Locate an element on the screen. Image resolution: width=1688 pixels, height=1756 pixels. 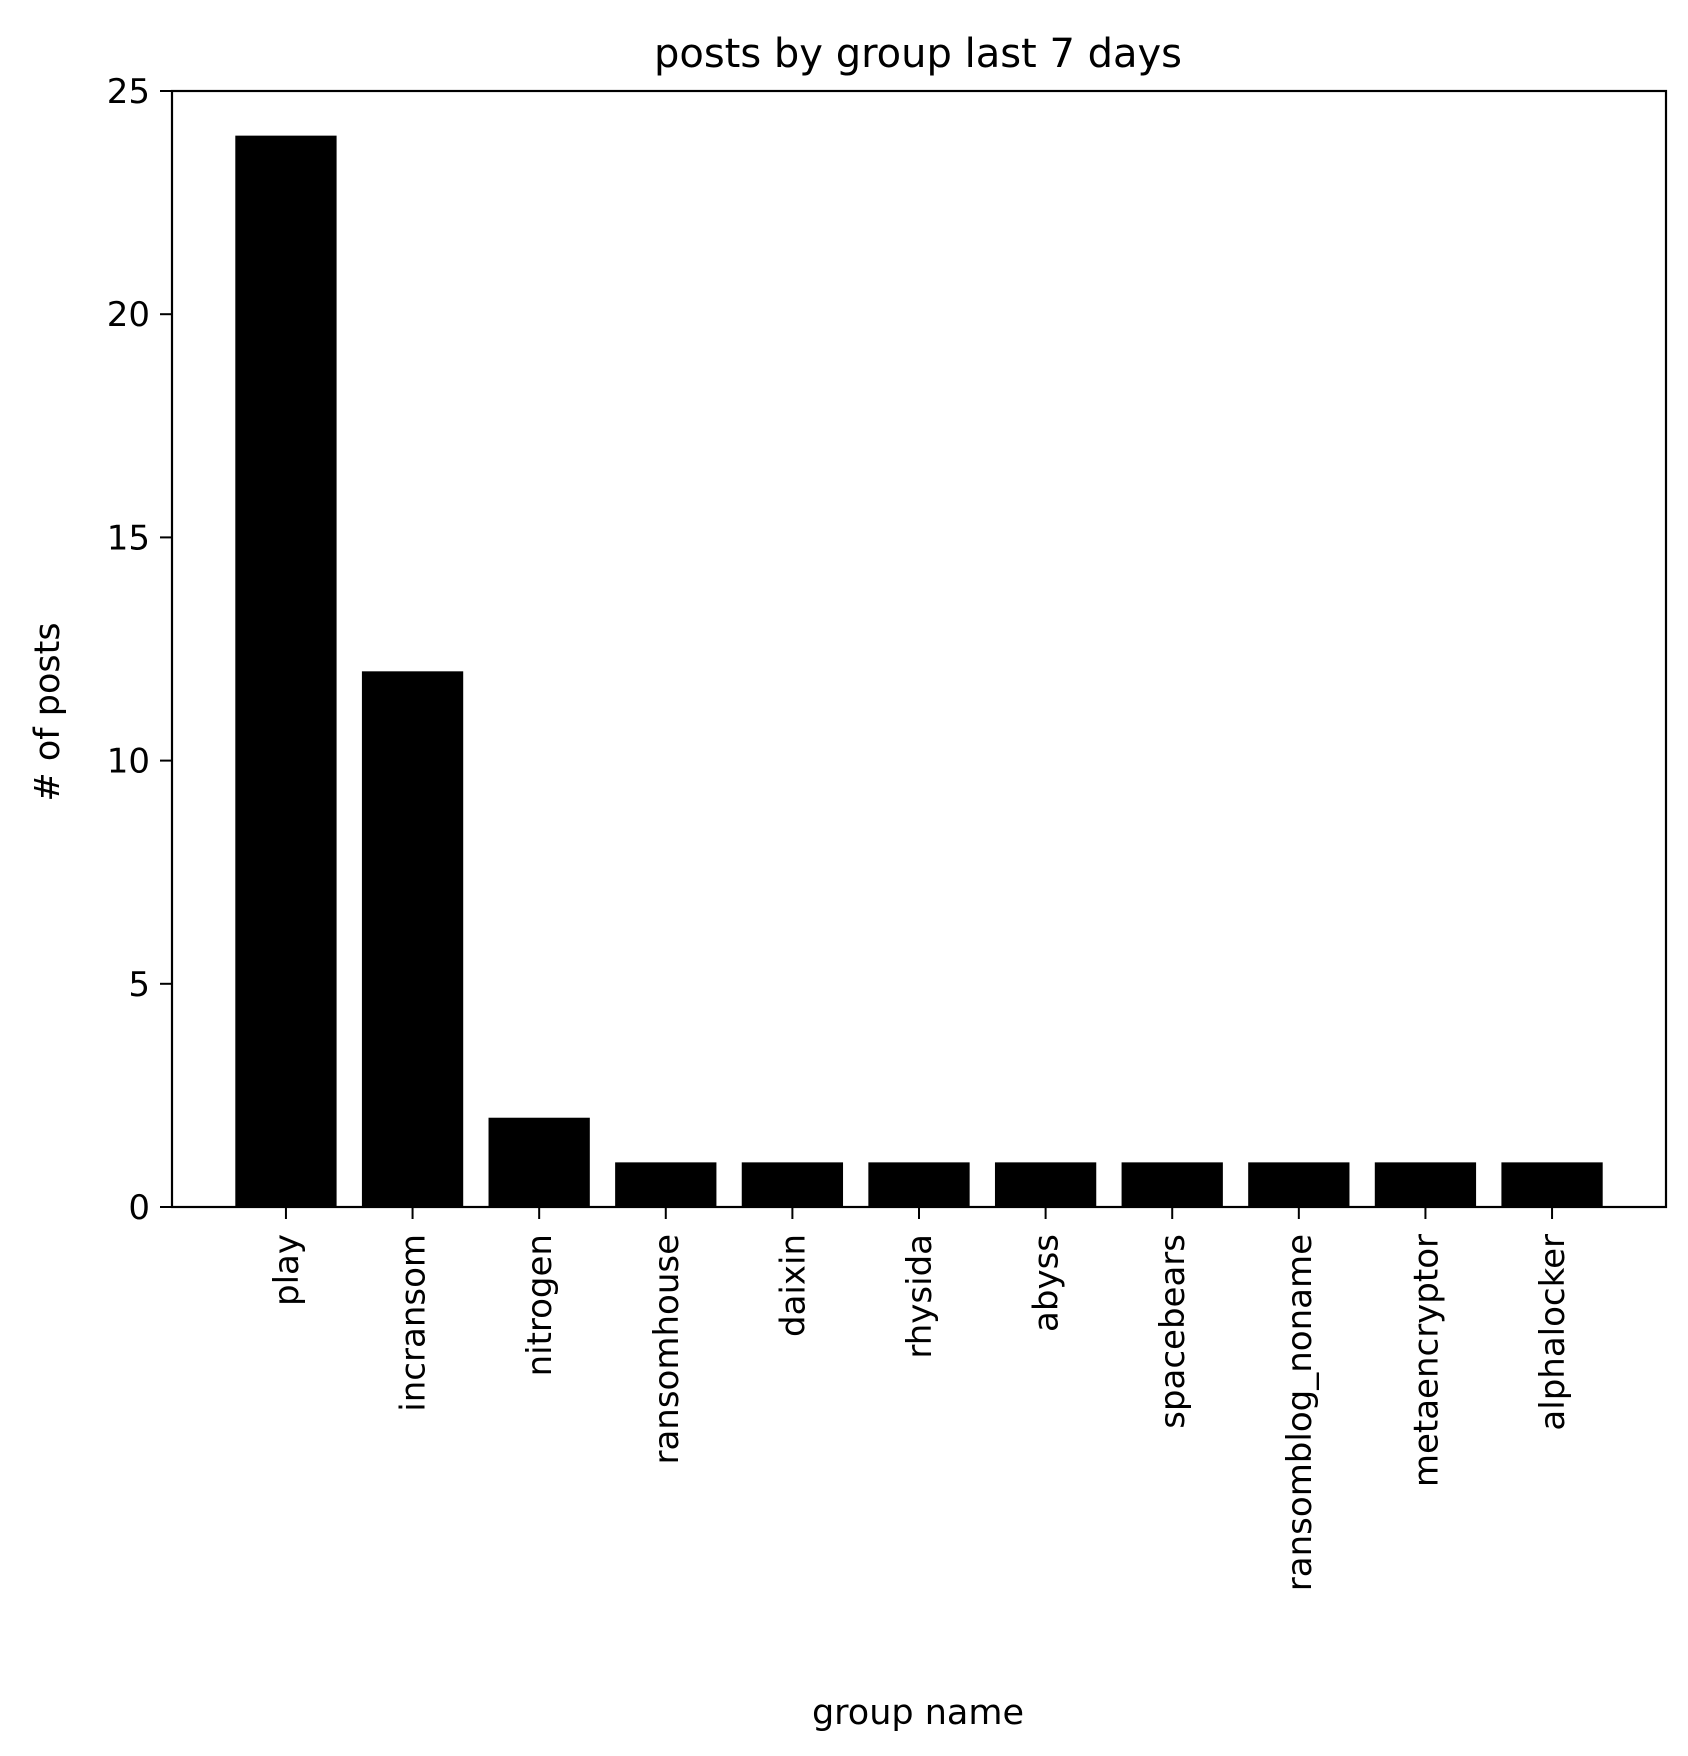
bar-nitrogen is located at coordinates (539, 1162).